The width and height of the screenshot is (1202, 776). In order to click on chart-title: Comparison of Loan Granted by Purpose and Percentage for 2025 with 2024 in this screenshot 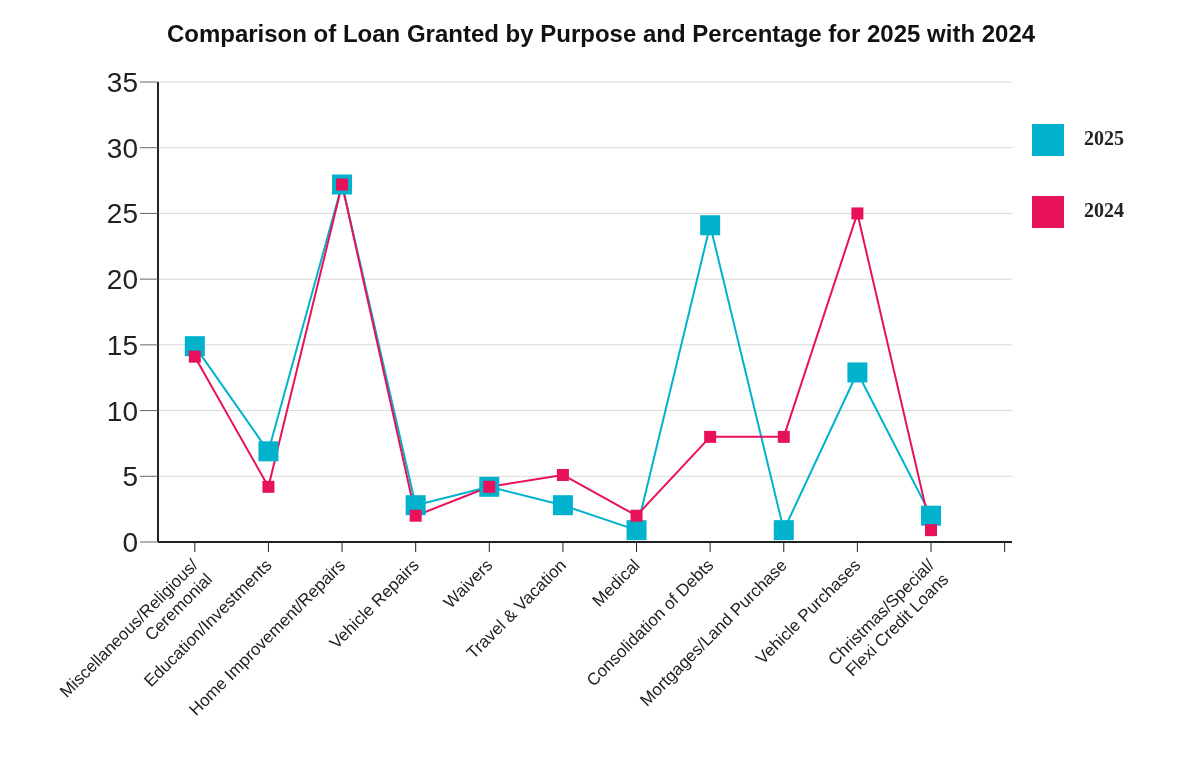, I will do `click(601, 34)`.